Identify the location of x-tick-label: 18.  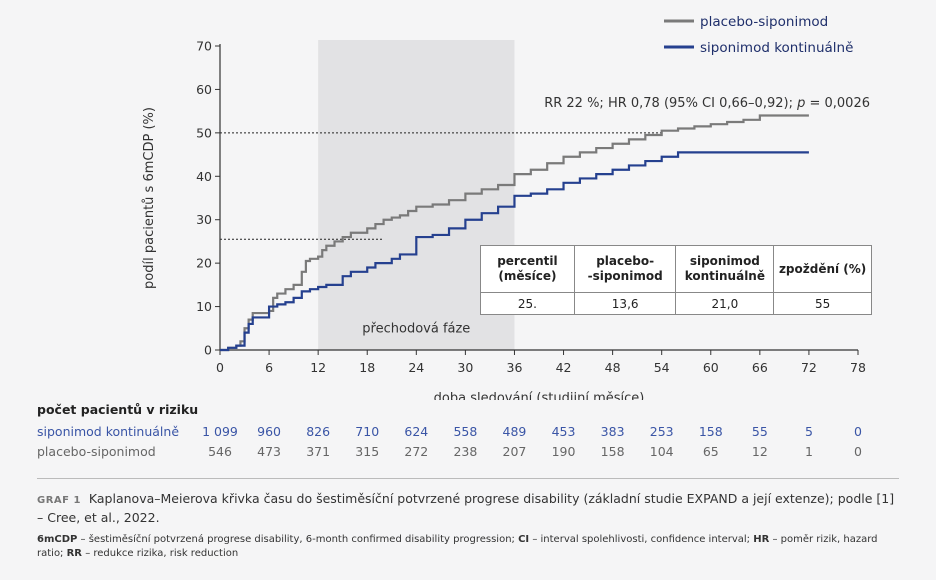
(367, 367).